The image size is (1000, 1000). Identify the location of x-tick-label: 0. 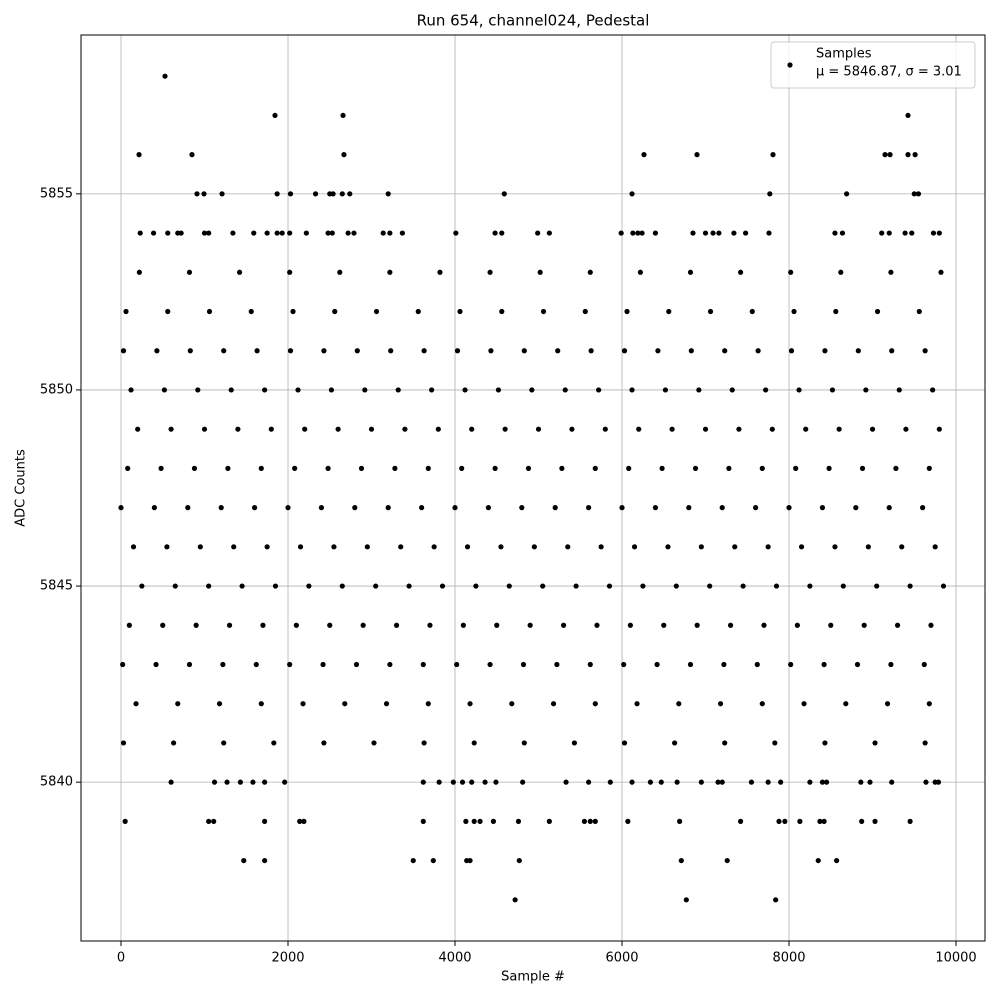
(121, 958).